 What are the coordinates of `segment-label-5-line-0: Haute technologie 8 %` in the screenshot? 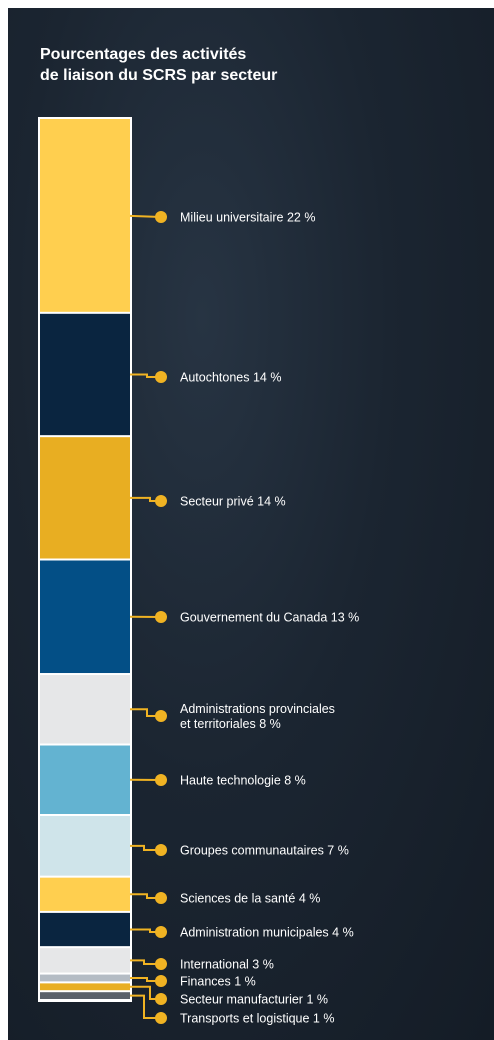 It's located at (243, 781).